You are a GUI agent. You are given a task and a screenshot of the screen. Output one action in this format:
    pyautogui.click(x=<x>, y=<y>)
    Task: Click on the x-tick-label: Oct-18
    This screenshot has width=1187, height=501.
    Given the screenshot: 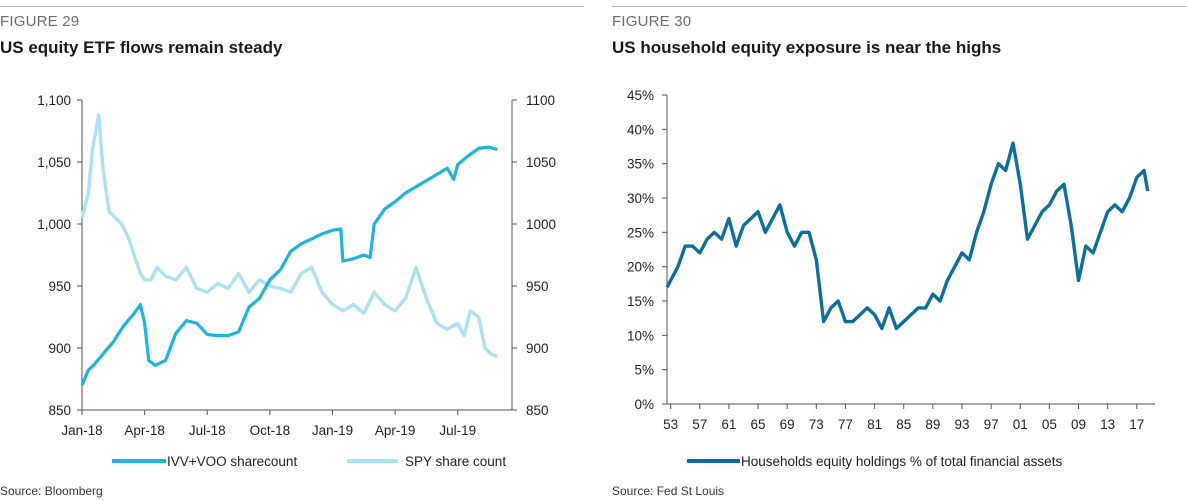 What is the action you would take?
    pyautogui.click(x=270, y=430)
    